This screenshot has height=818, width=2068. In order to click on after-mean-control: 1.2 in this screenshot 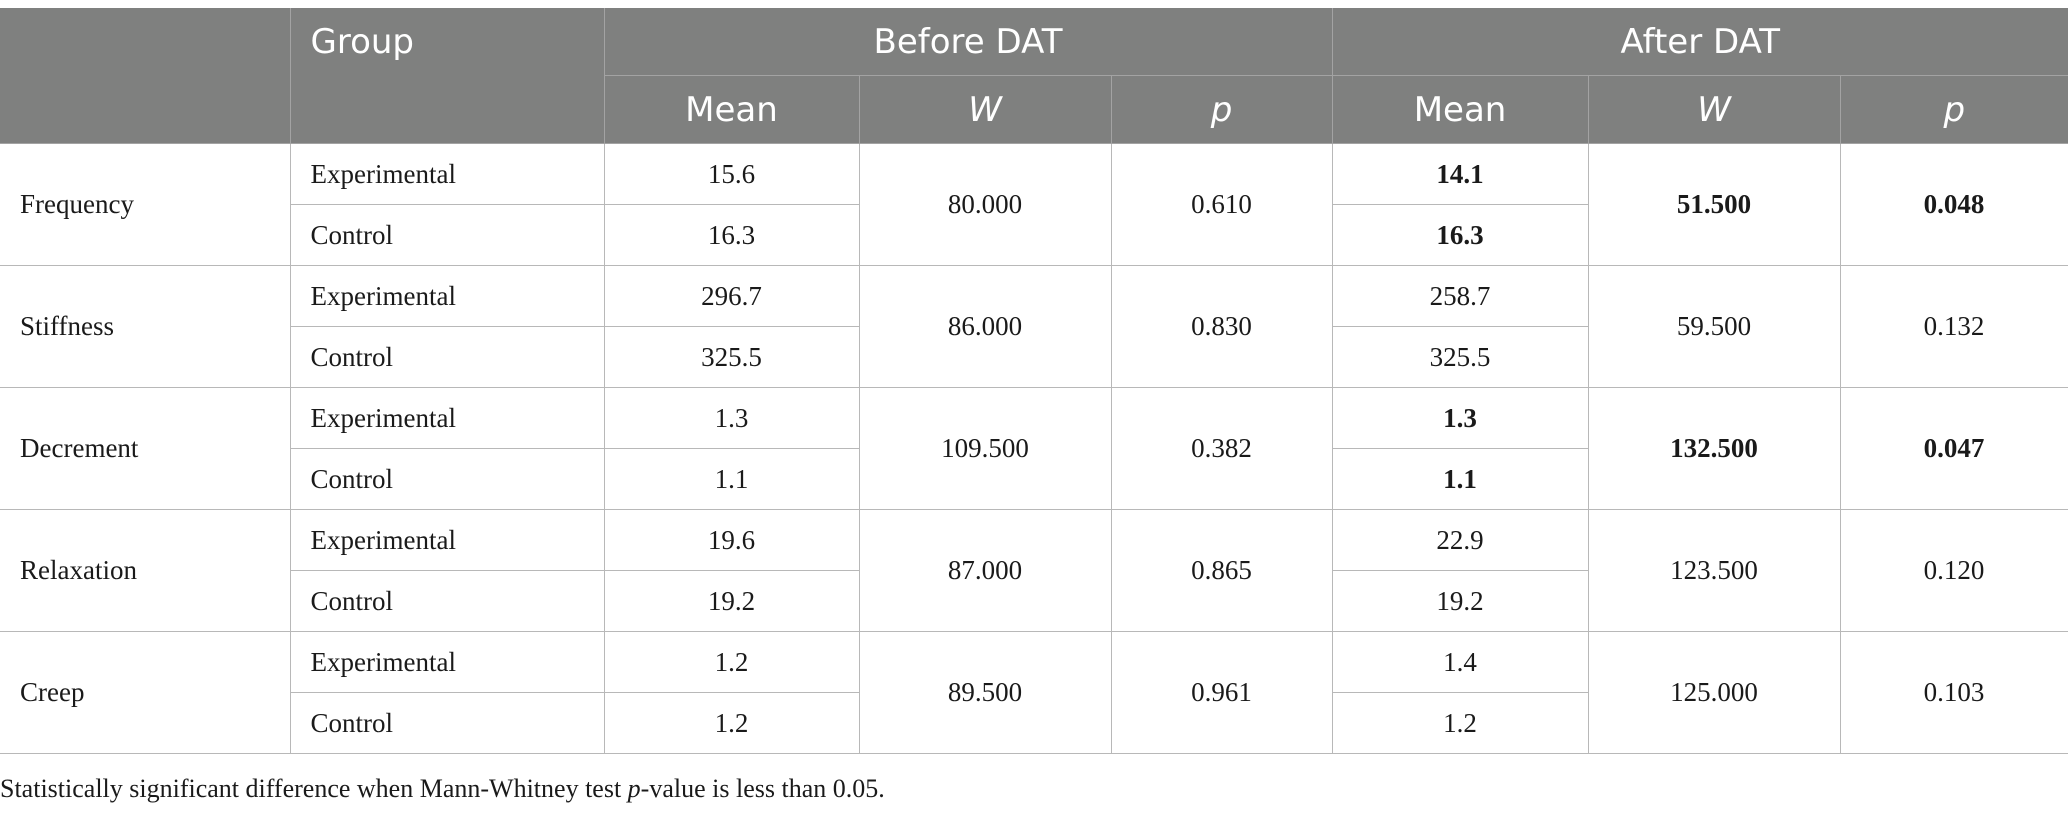, I will do `click(1460, 723)`.